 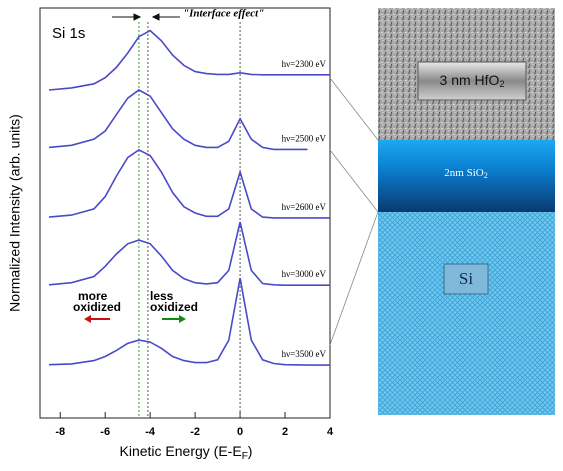 What do you see at coordinates (304, 354) in the screenshot?
I see `series-label: hν=3500 eV` at bounding box center [304, 354].